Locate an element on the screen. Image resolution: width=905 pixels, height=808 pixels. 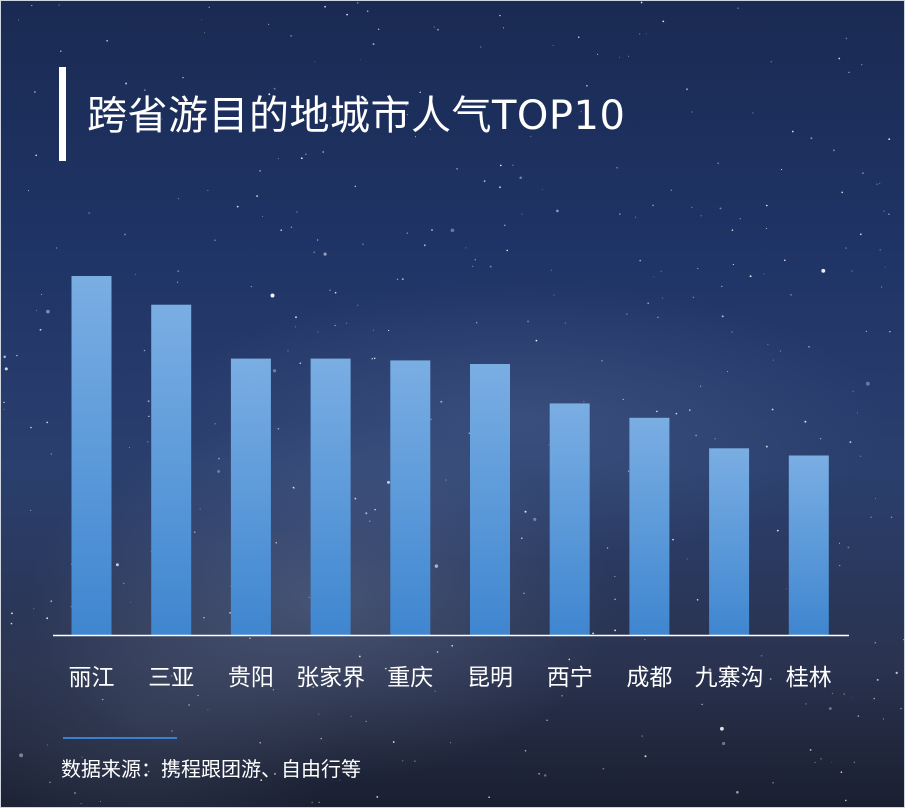
x-tick-label: 成都 is located at coordinates (649, 678).